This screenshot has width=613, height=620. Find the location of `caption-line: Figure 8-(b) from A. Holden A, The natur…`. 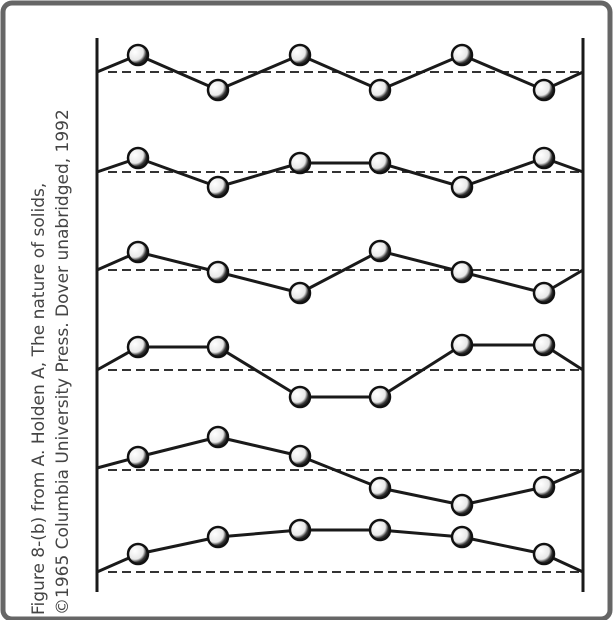

caption-line: Figure 8-(b) from A. Holden A, The natur… is located at coordinates (39, 399).